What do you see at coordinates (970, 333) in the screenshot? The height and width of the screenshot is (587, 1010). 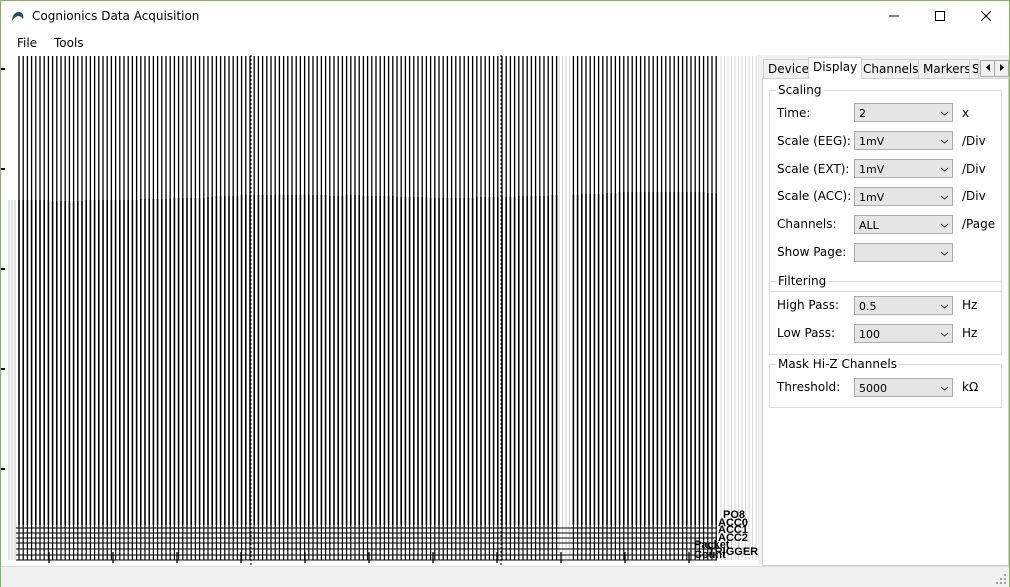 I see `low-pass-unit: Hz` at bounding box center [970, 333].